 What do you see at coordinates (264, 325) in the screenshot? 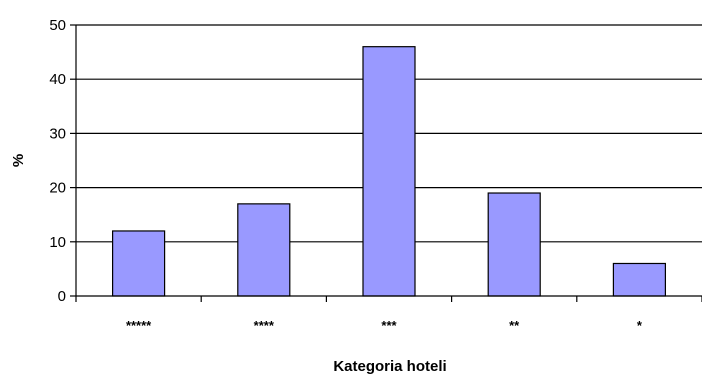
I see `x-tick-label: ****` at bounding box center [264, 325].